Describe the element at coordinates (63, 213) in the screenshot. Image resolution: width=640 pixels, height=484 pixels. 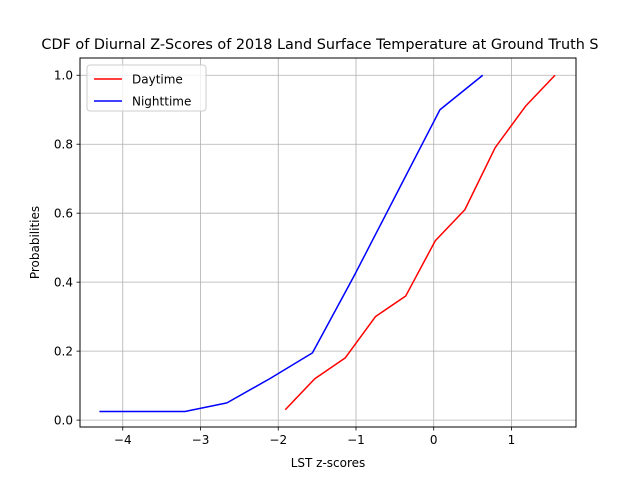
I see `y-tick-label: 0.6` at that location.